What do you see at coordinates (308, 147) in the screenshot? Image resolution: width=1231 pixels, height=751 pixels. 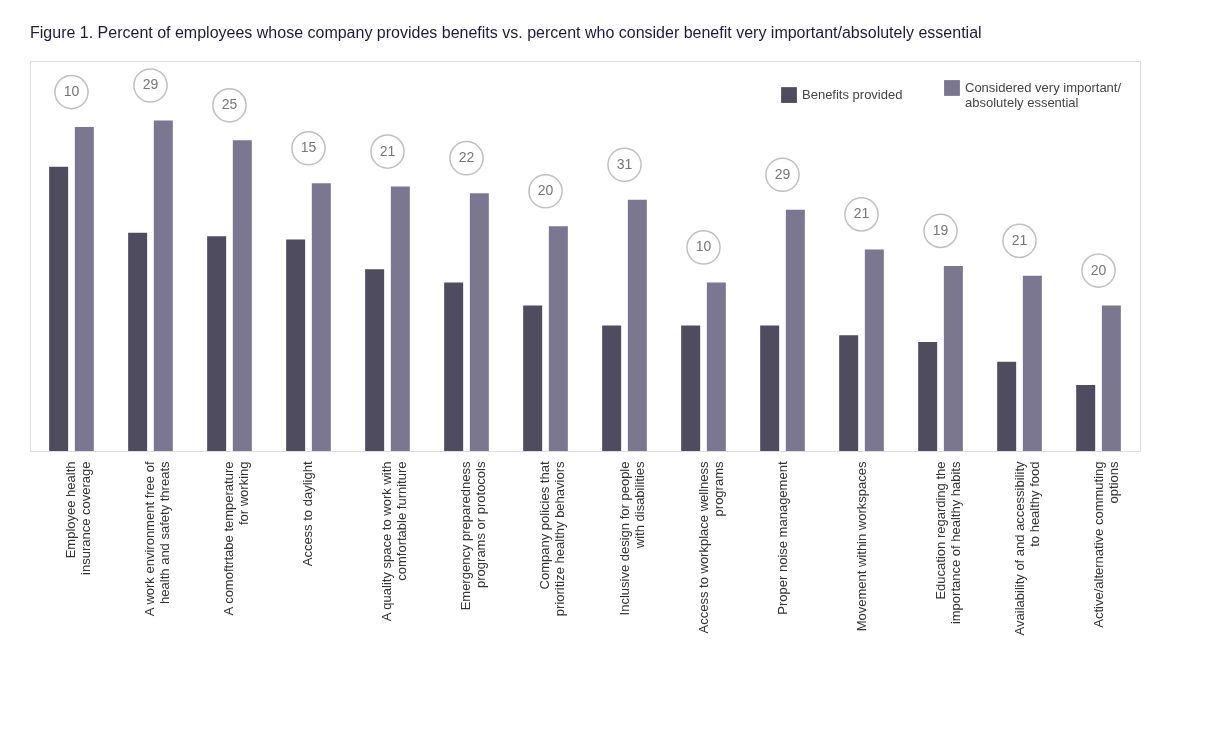 I see `annotation: 15` at bounding box center [308, 147].